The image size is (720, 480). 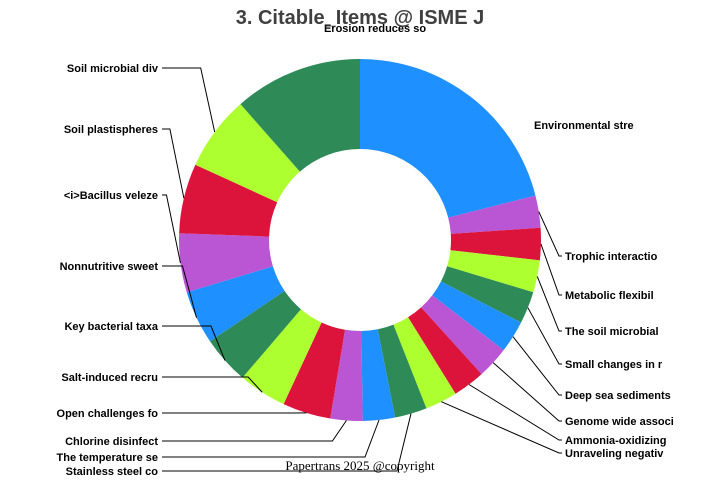 I want to click on slice-label: Small changes in r, so click(x=614, y=365).